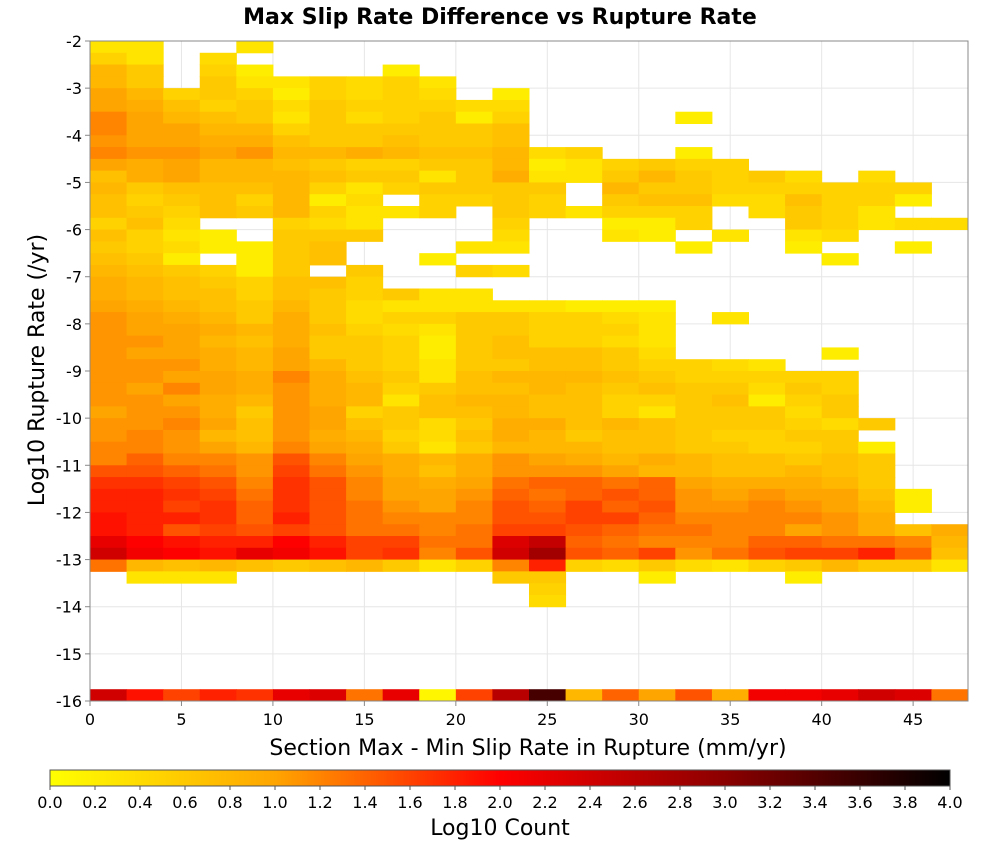 The image size is (1000, 850). What do you see at coordinates (74, 230) in the screenshot?
I see `y-tick-label-4: -6` at bounding box center [74, 230].